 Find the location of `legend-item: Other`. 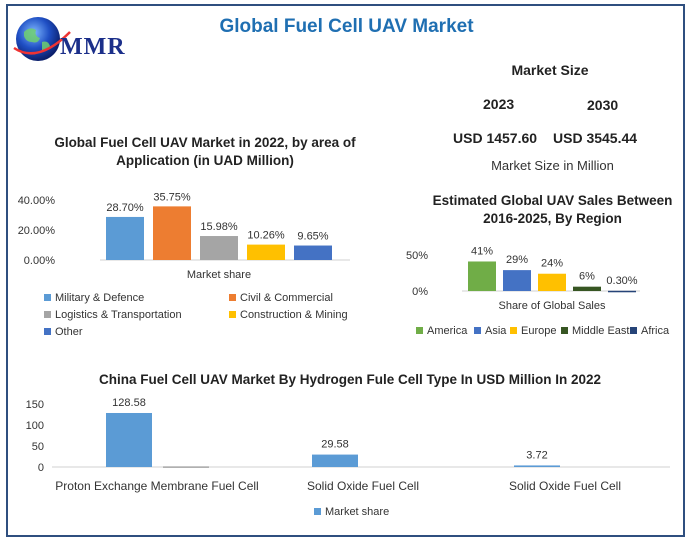

legend-item: Other is located at coordinates (63, 332).